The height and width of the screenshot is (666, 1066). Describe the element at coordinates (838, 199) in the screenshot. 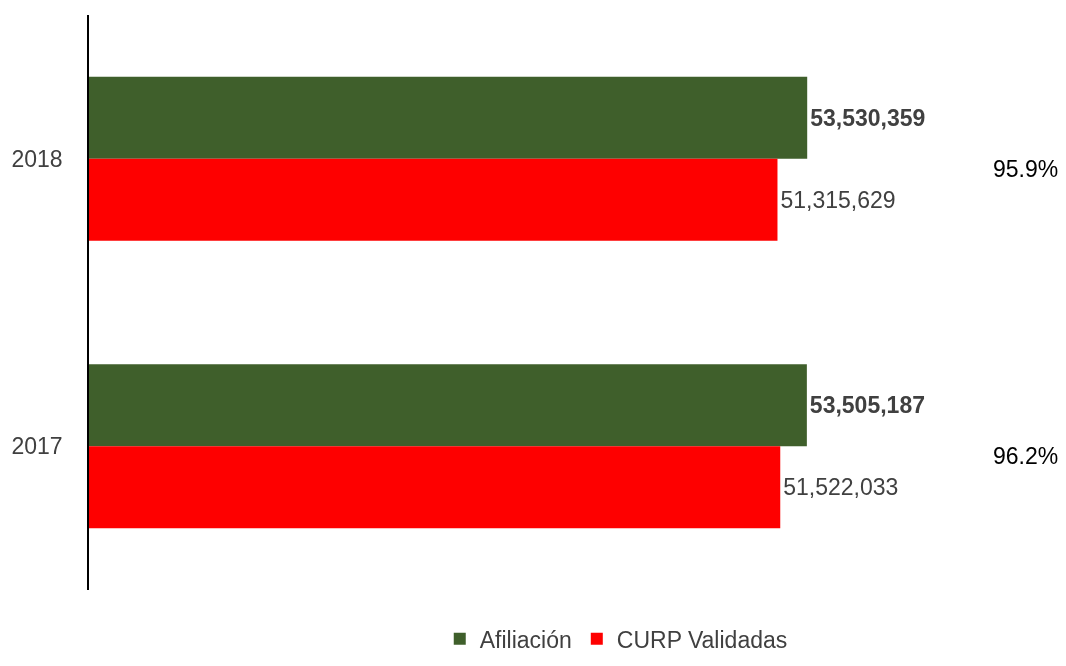

I see `data-label: 51,315,629` at that location.